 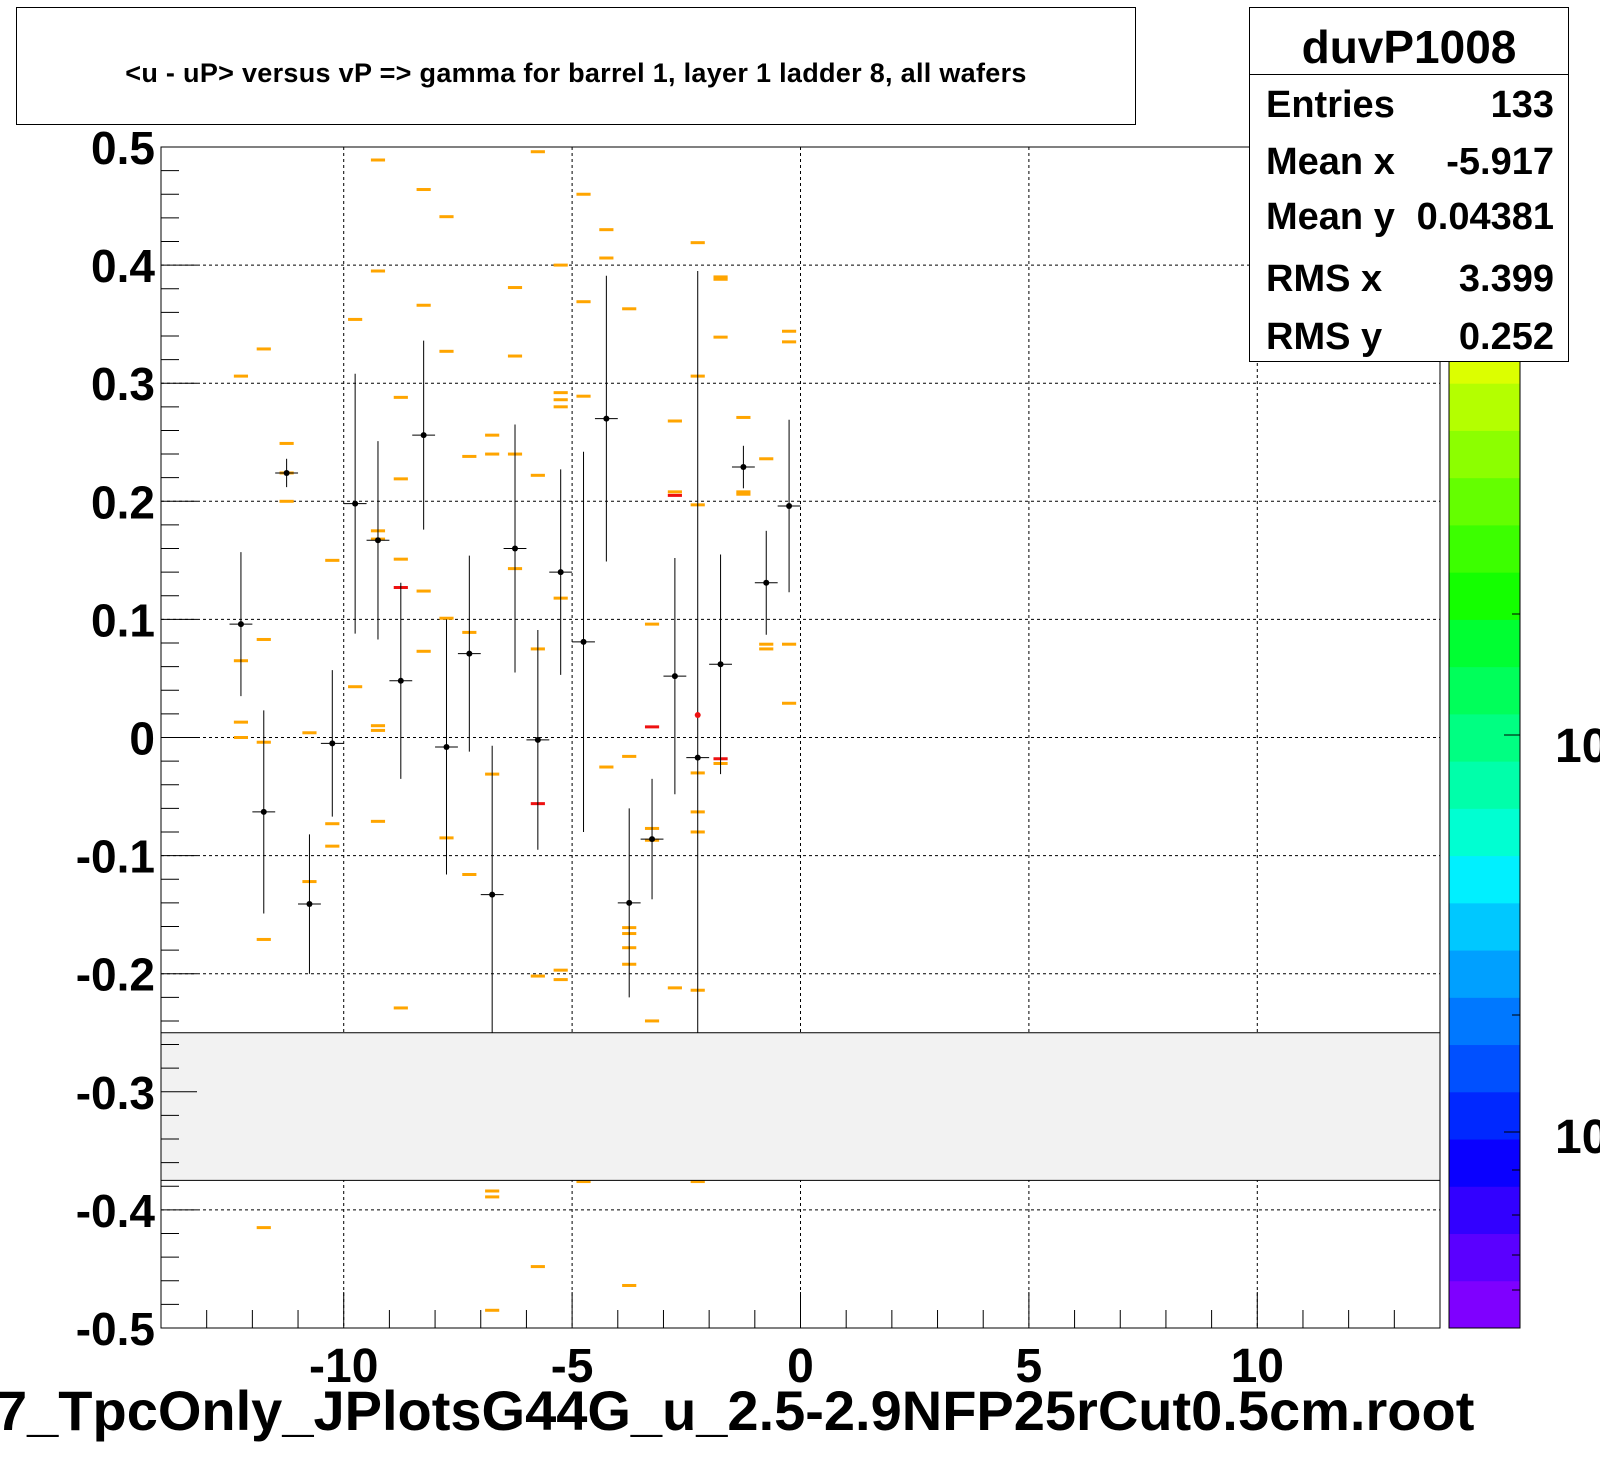 What do you see at coordinates (343, 1366) in the screenshot?
I see `x-tick-label: -10` at bounding box center [343, 1366].